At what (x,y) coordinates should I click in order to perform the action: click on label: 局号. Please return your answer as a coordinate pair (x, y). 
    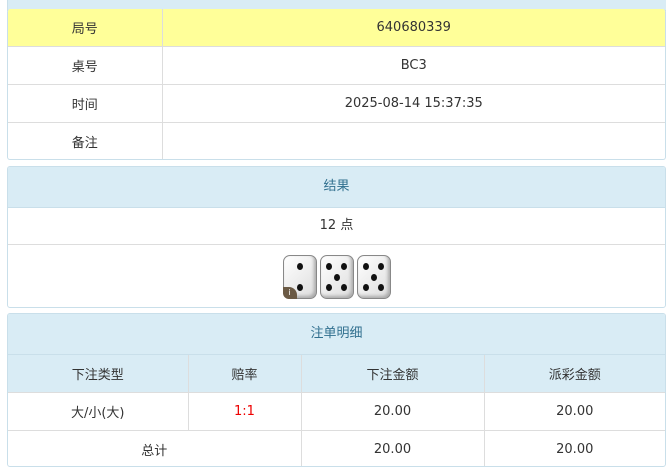
    Looking at the image, I should click on (85, 28).